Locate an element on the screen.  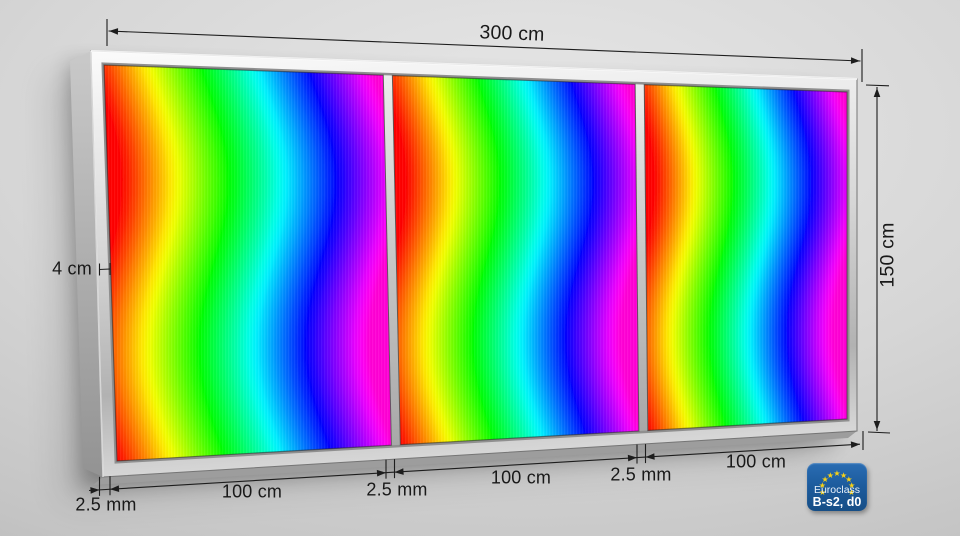
dimension-label-panel-width-3: 100 cm is located at coordinates (756, 461).